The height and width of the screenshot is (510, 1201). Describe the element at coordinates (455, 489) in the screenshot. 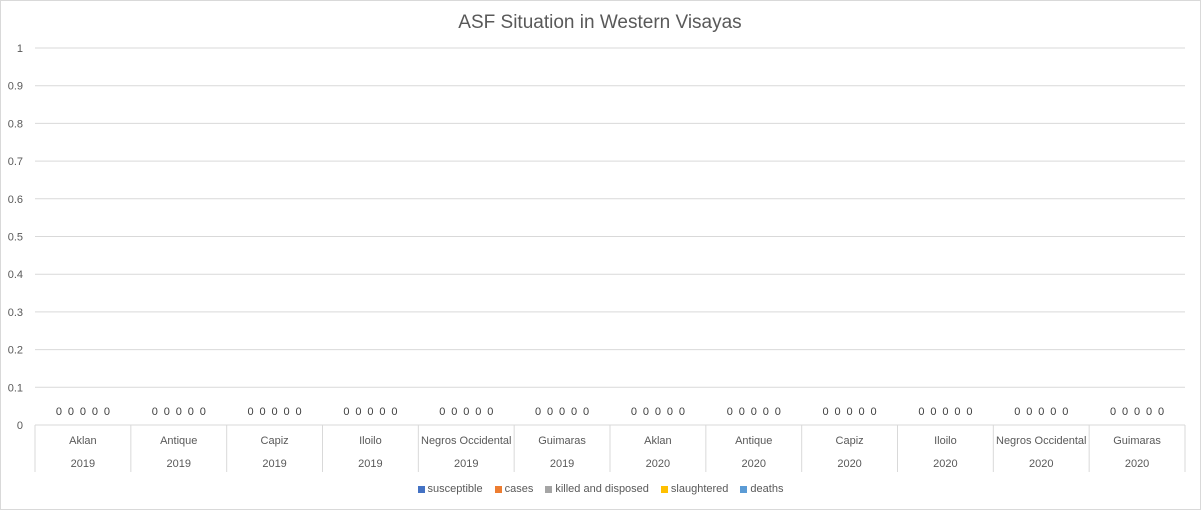

I see `legend-label: susceptible` at that location.